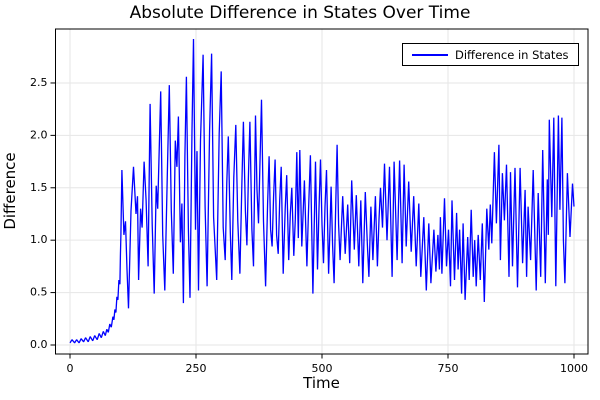 The height and width of the screenshot is (400, 600). What do you see at coordinates (39, 134) in the screenshot?
I see `y-tick-label: 2.0` at bounding box center [39, 134].